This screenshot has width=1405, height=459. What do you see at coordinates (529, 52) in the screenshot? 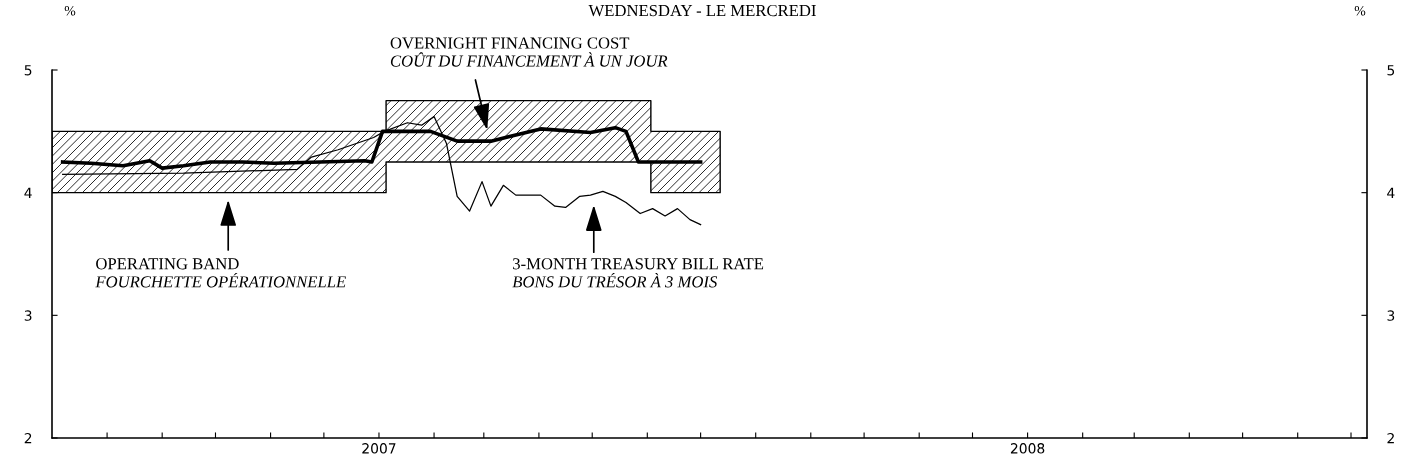
I see `text: OVERNIGHT FINANCING COST COÛT DU FINANCEMENT À UN JOUR` at bounding box center [529, 52].